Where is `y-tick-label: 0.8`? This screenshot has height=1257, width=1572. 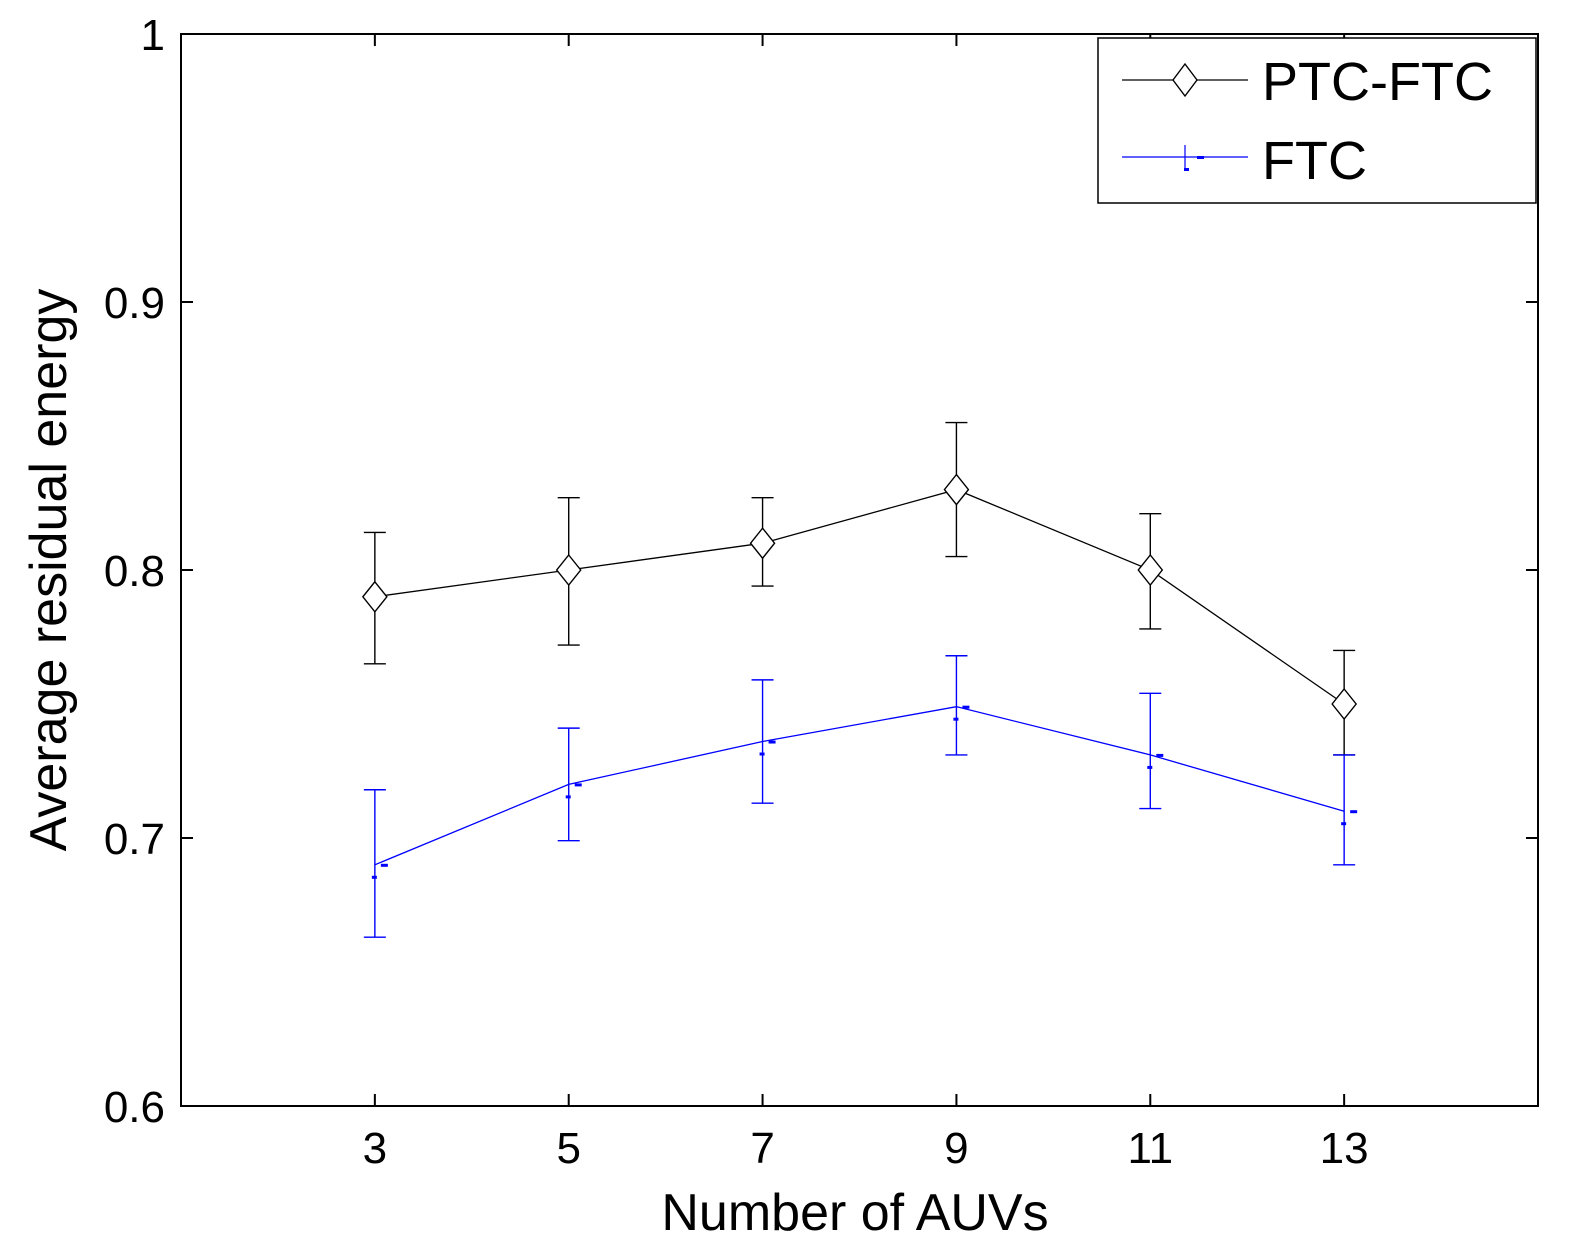 y-tick-label: 0.8 is located at coordinates (134, 571).